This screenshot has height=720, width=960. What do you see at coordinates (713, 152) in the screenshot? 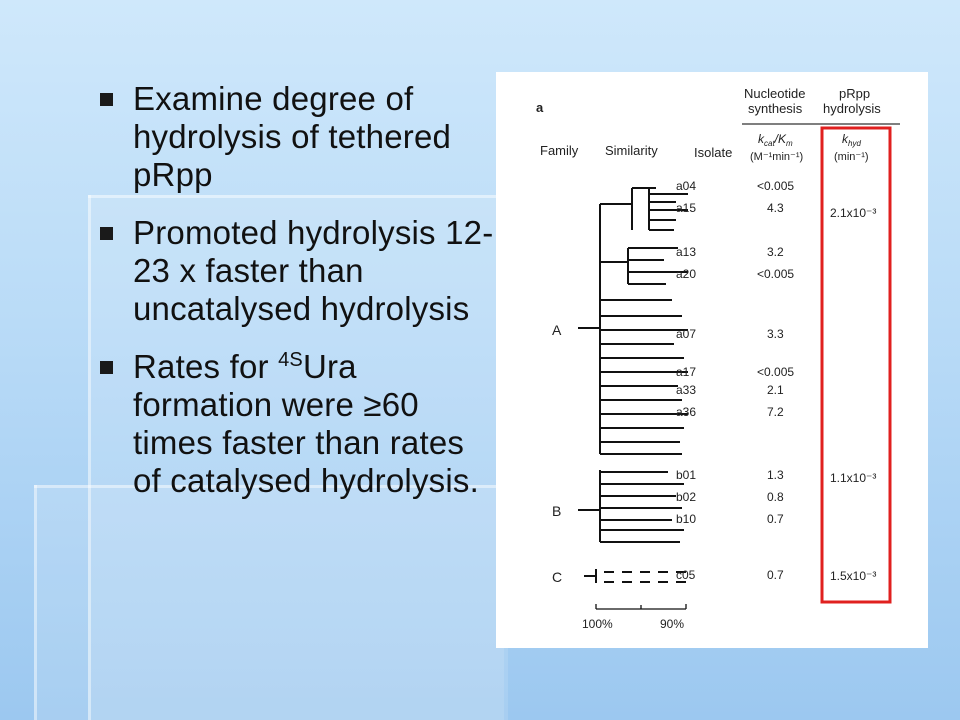
I see `isolate-header: Isolate` at bounding box center [713, 152].